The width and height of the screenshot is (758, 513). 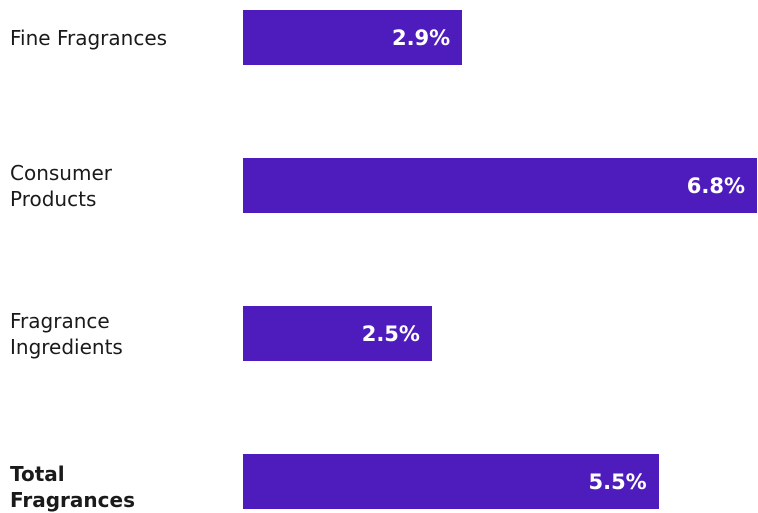 What do you see at coordinates (337, 333) in the screenshot?
I see `bar: 2.5%` at bounding box center [337, 333].